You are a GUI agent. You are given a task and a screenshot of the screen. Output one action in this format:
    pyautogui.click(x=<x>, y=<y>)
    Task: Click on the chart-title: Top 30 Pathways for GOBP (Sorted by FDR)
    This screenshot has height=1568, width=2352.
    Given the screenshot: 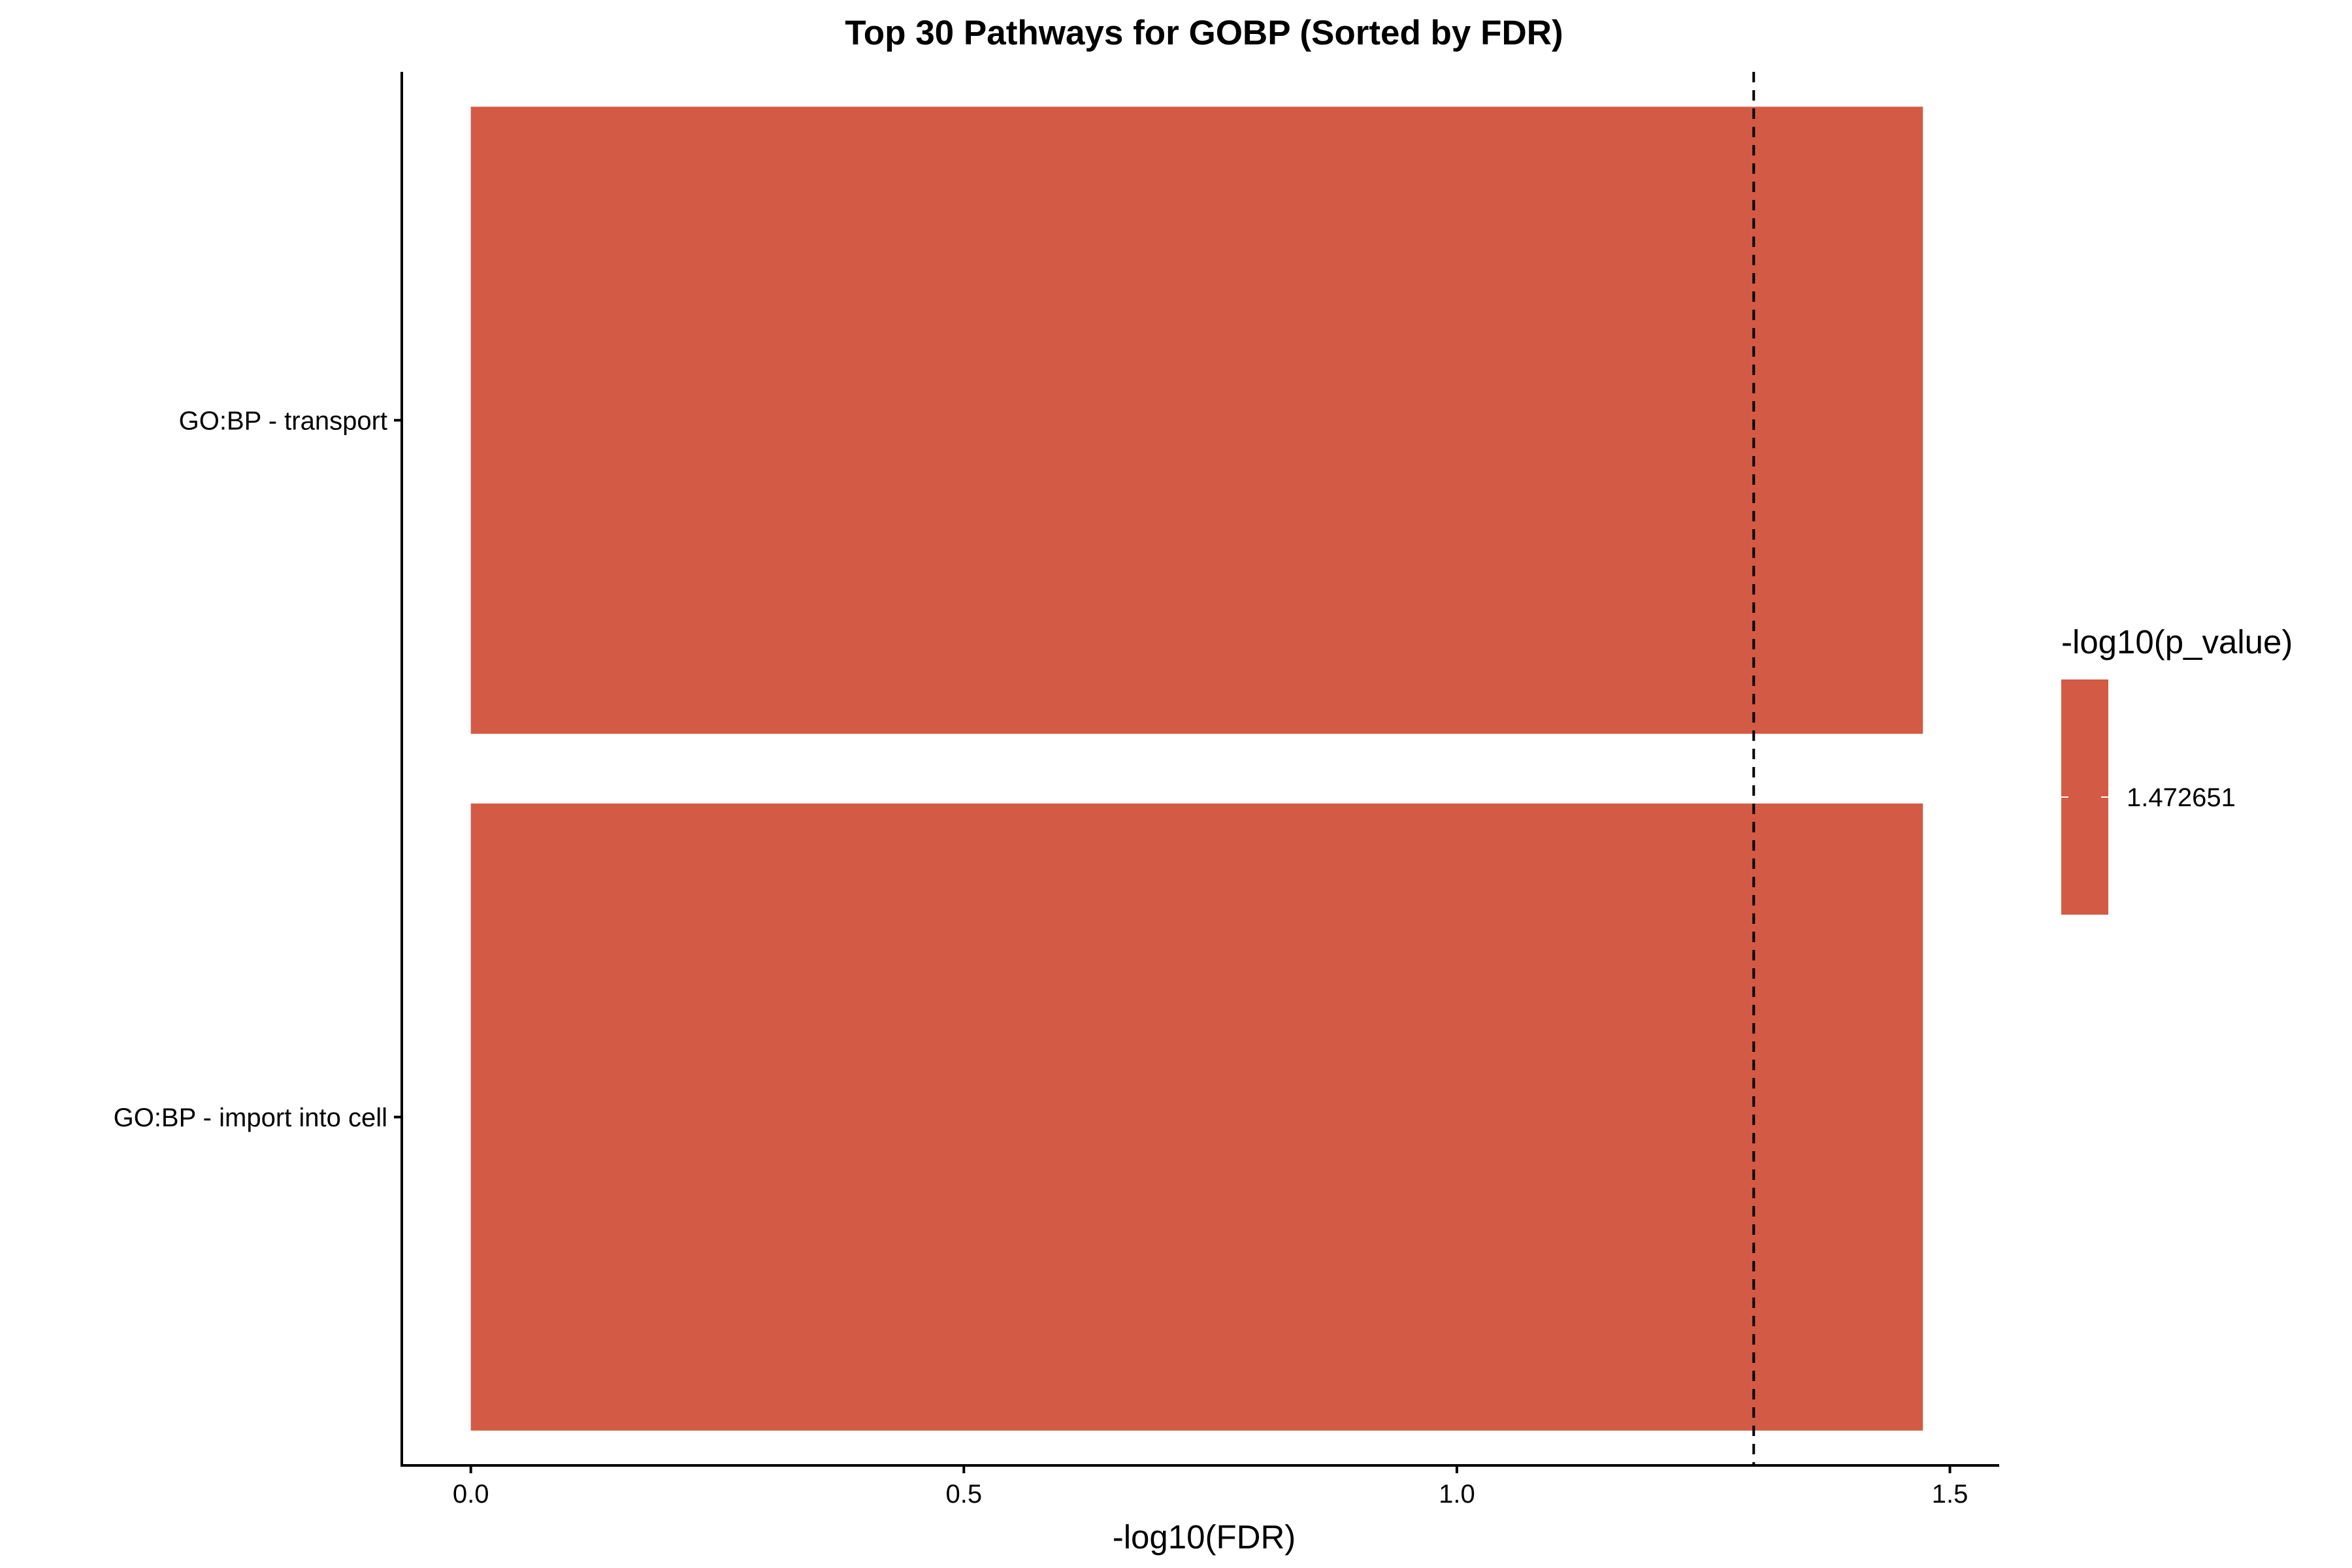 What is the action you would take?
    pyautogui.click(x=1204, y=33)
    